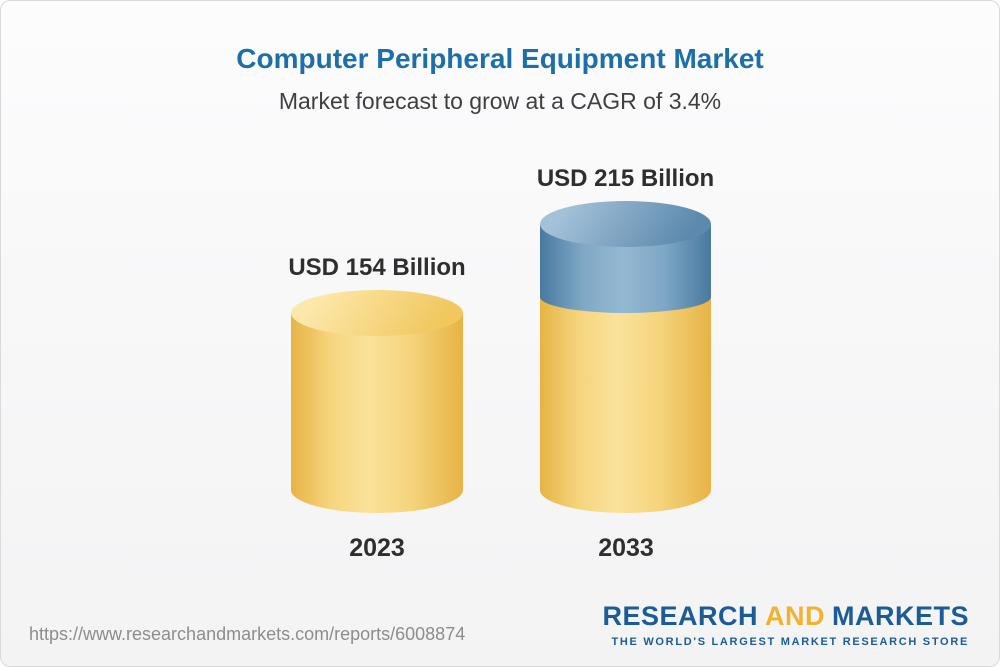  I want to click on logo-word-research: RESEARCH, so click(680, 616).